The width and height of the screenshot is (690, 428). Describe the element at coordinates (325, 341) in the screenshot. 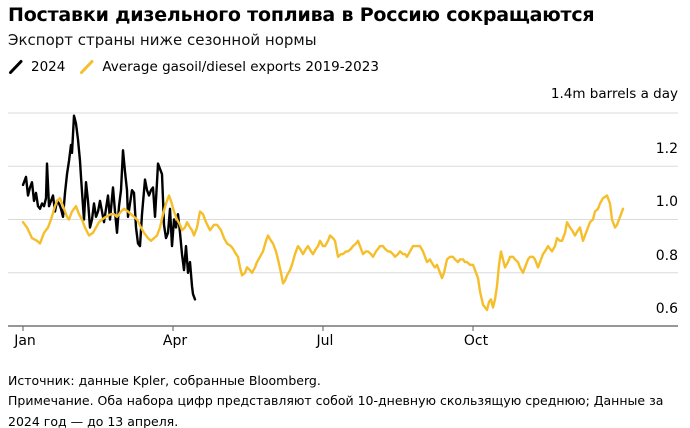

I see `x-tick-label-jul: Jul` at that location.